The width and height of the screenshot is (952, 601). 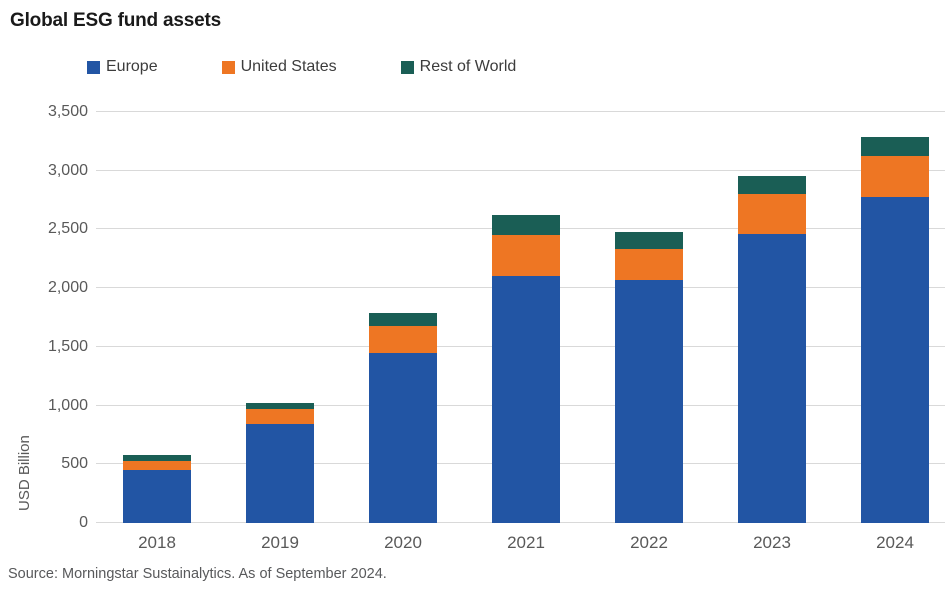 I want to click on legend: Europe United States Rest of World, so click(x=301, y=67).